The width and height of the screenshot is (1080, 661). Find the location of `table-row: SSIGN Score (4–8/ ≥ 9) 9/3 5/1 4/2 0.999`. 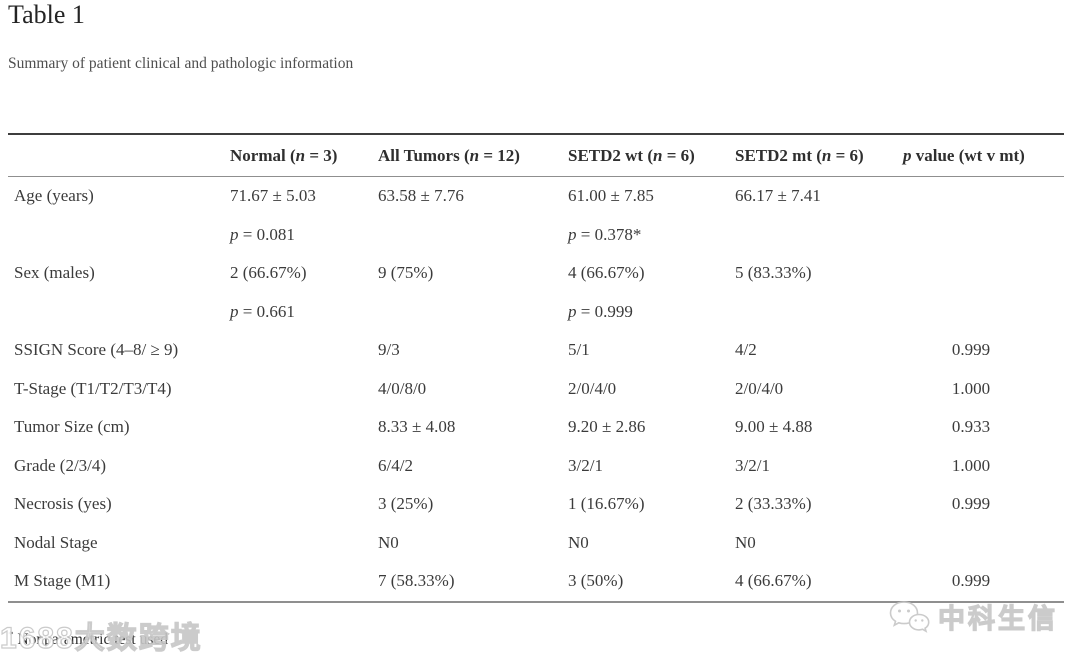

table-row: SSIGN Score (4–8/ ≥ 9) 9/3 5/1 4/2 0.999 is located at coordinates (536, 350).